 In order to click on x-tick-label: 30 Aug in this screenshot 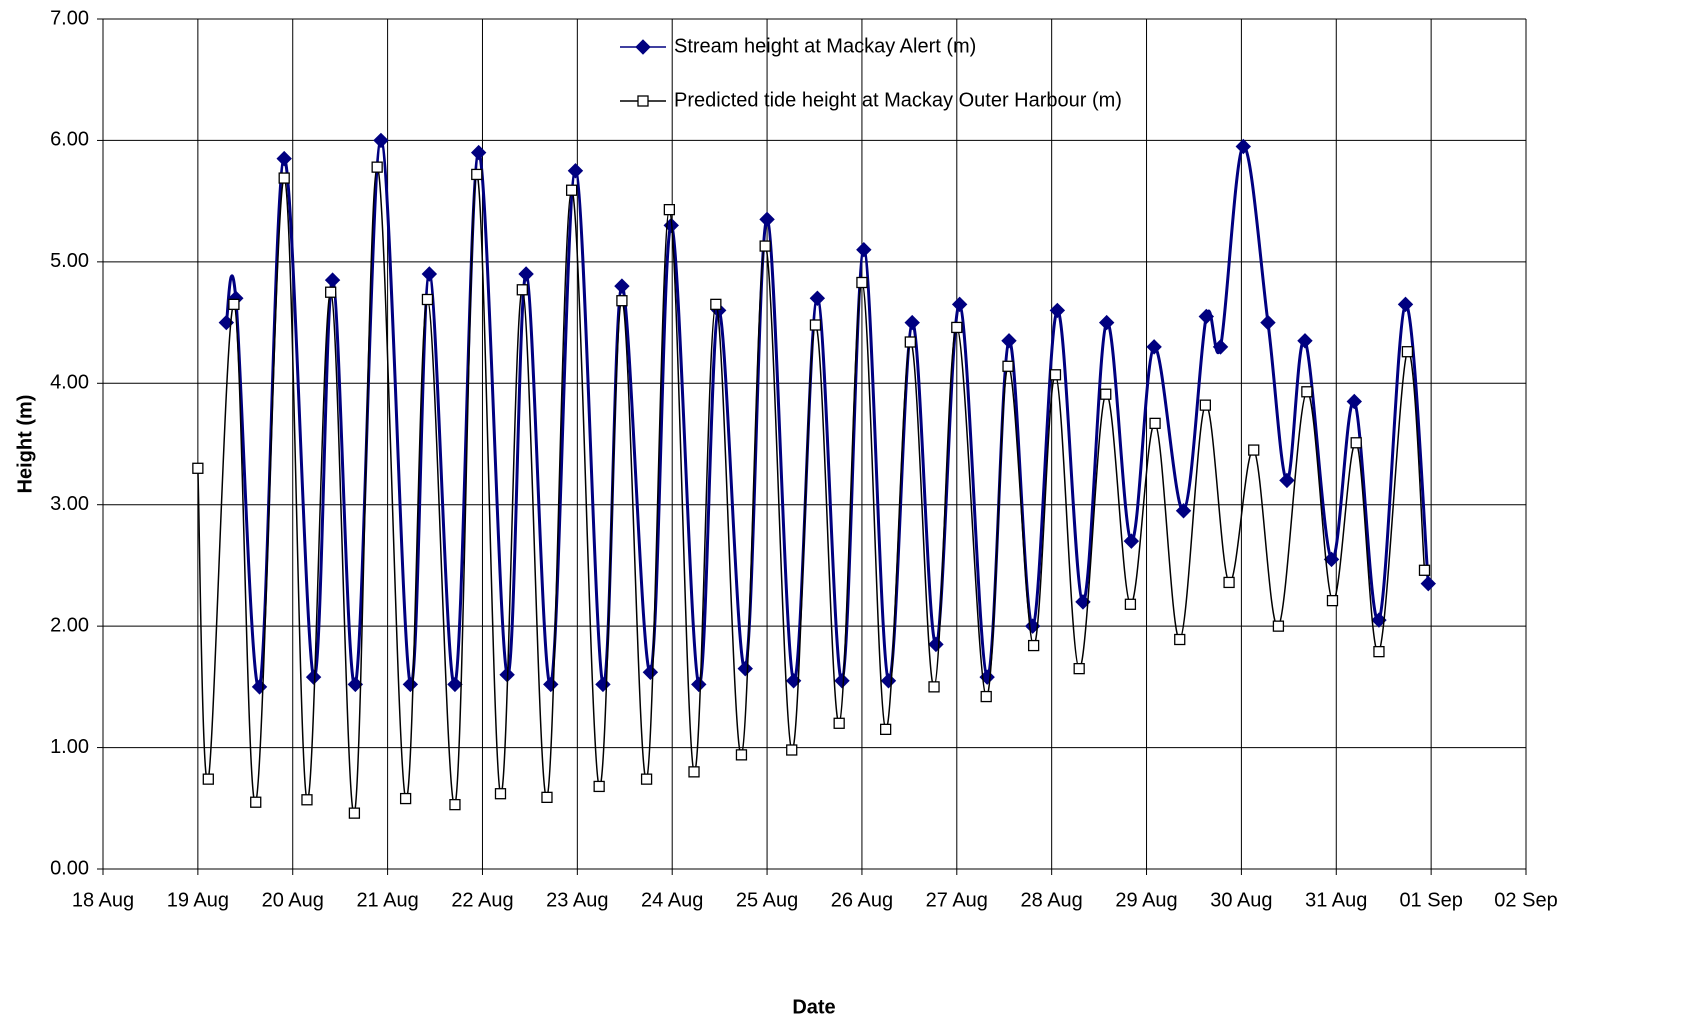, I will do `click(1241, 900)`.